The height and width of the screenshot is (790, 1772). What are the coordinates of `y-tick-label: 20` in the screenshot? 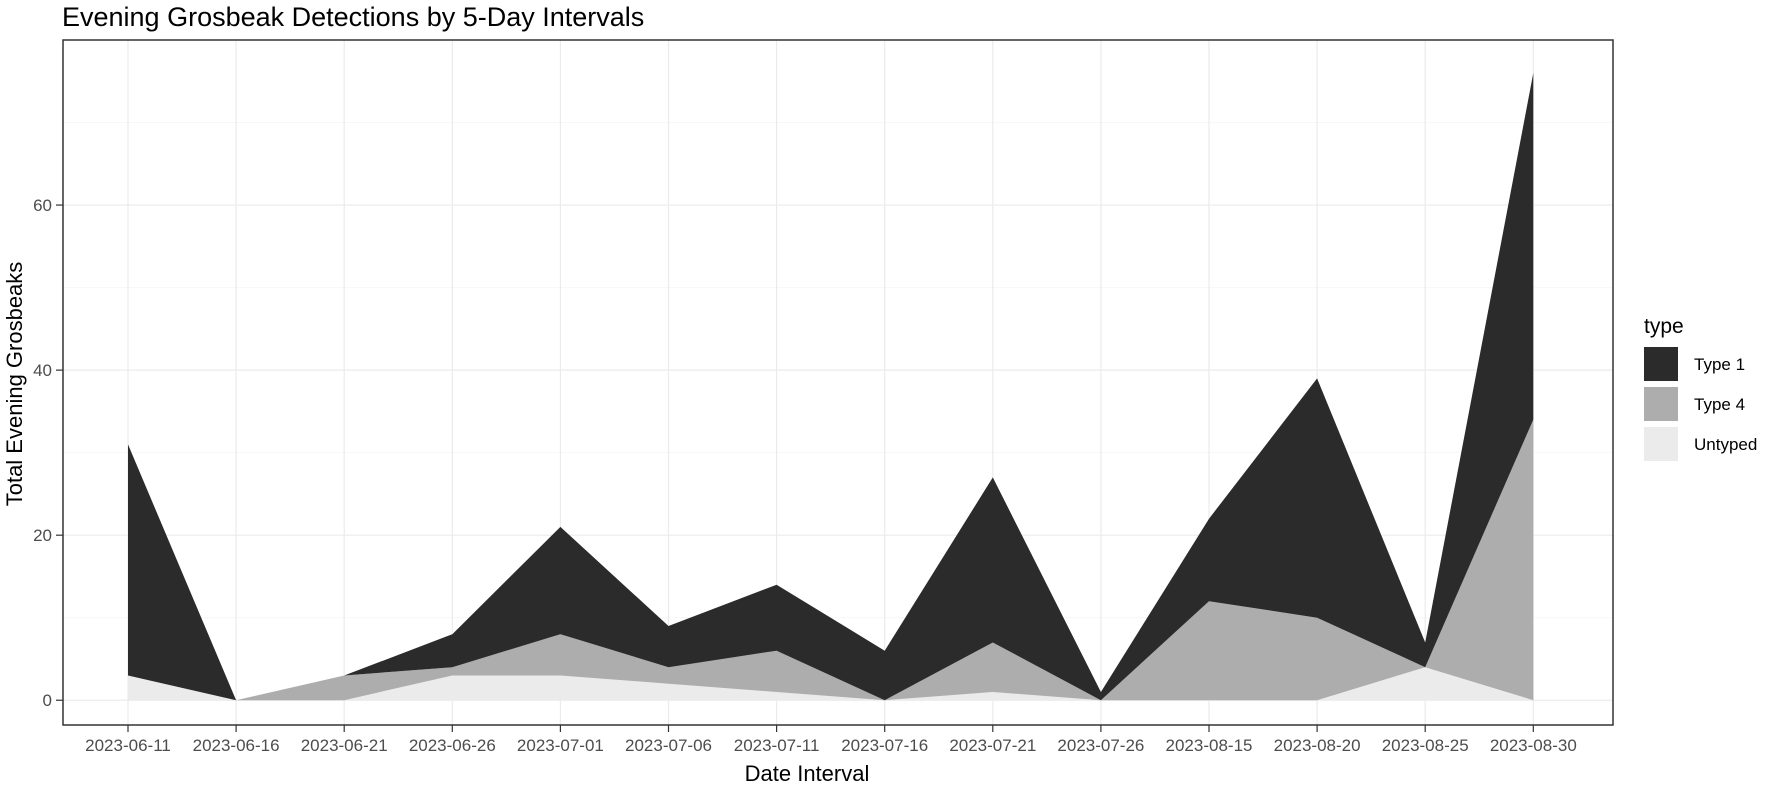 It's located at (42, 535).